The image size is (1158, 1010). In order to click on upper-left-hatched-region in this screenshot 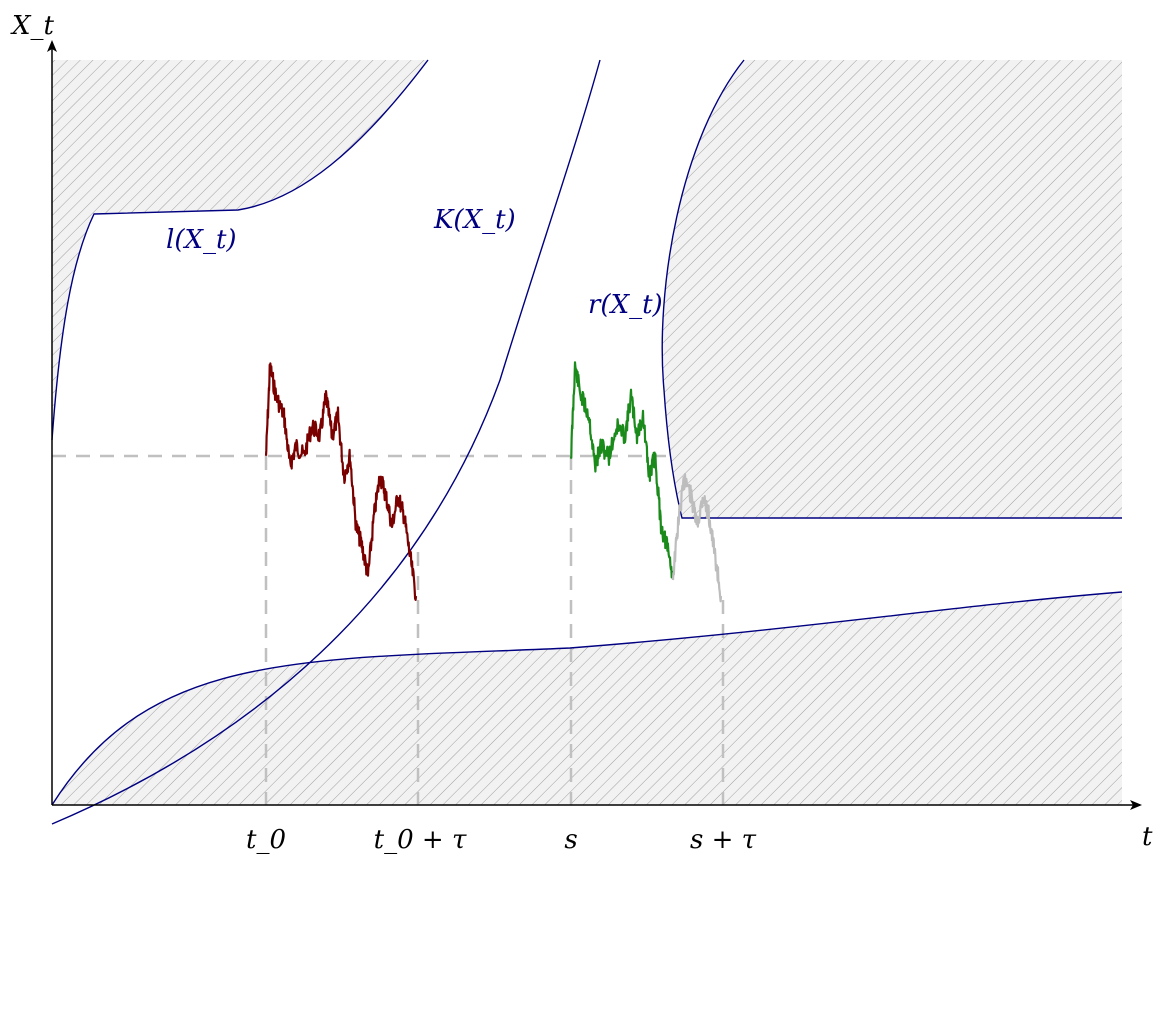, I will do `click(240, 250)`.